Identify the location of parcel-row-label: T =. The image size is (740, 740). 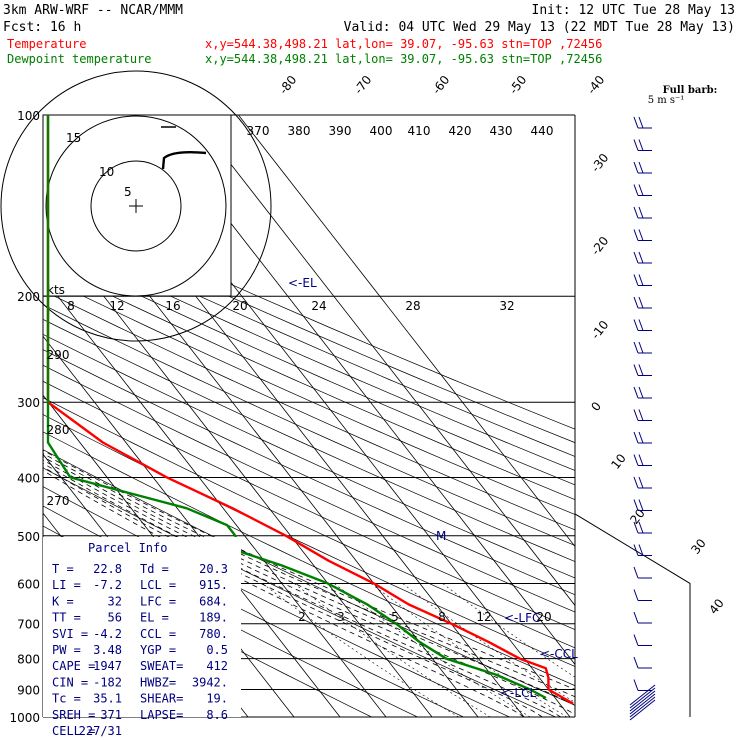
(63, 569).